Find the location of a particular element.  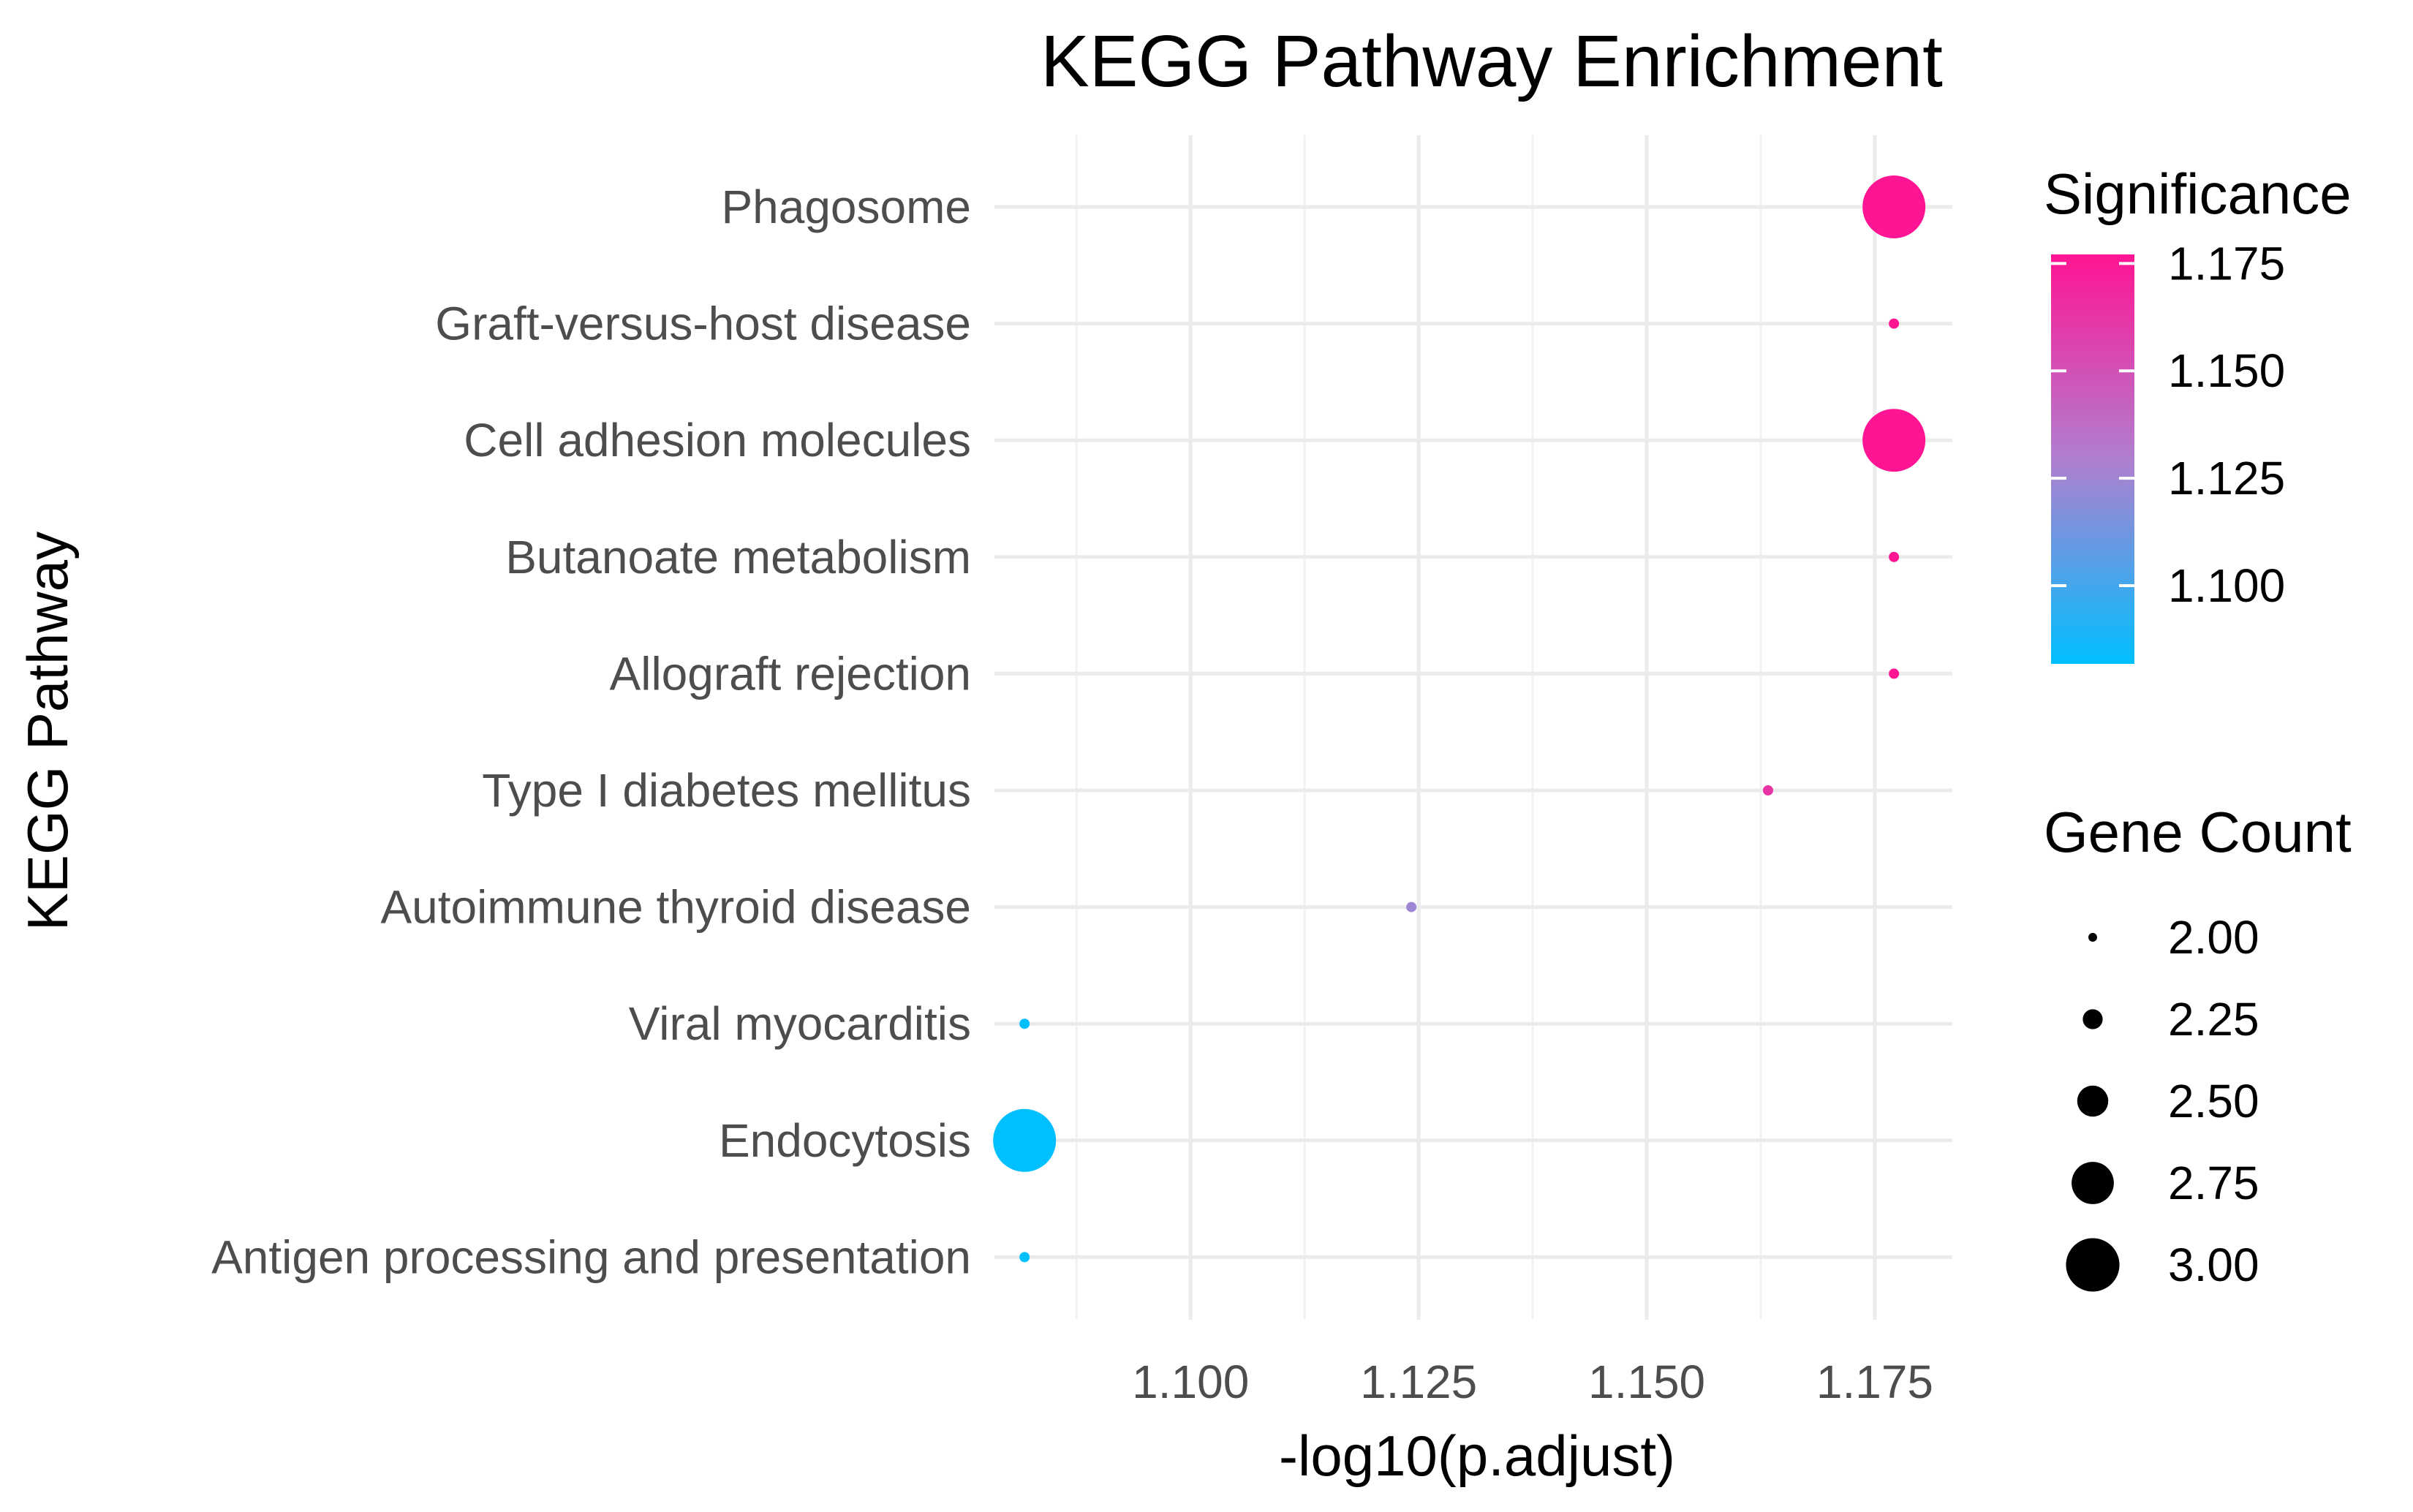

y-tick-label: Endocytosis is located at coordinates (845, 1140).